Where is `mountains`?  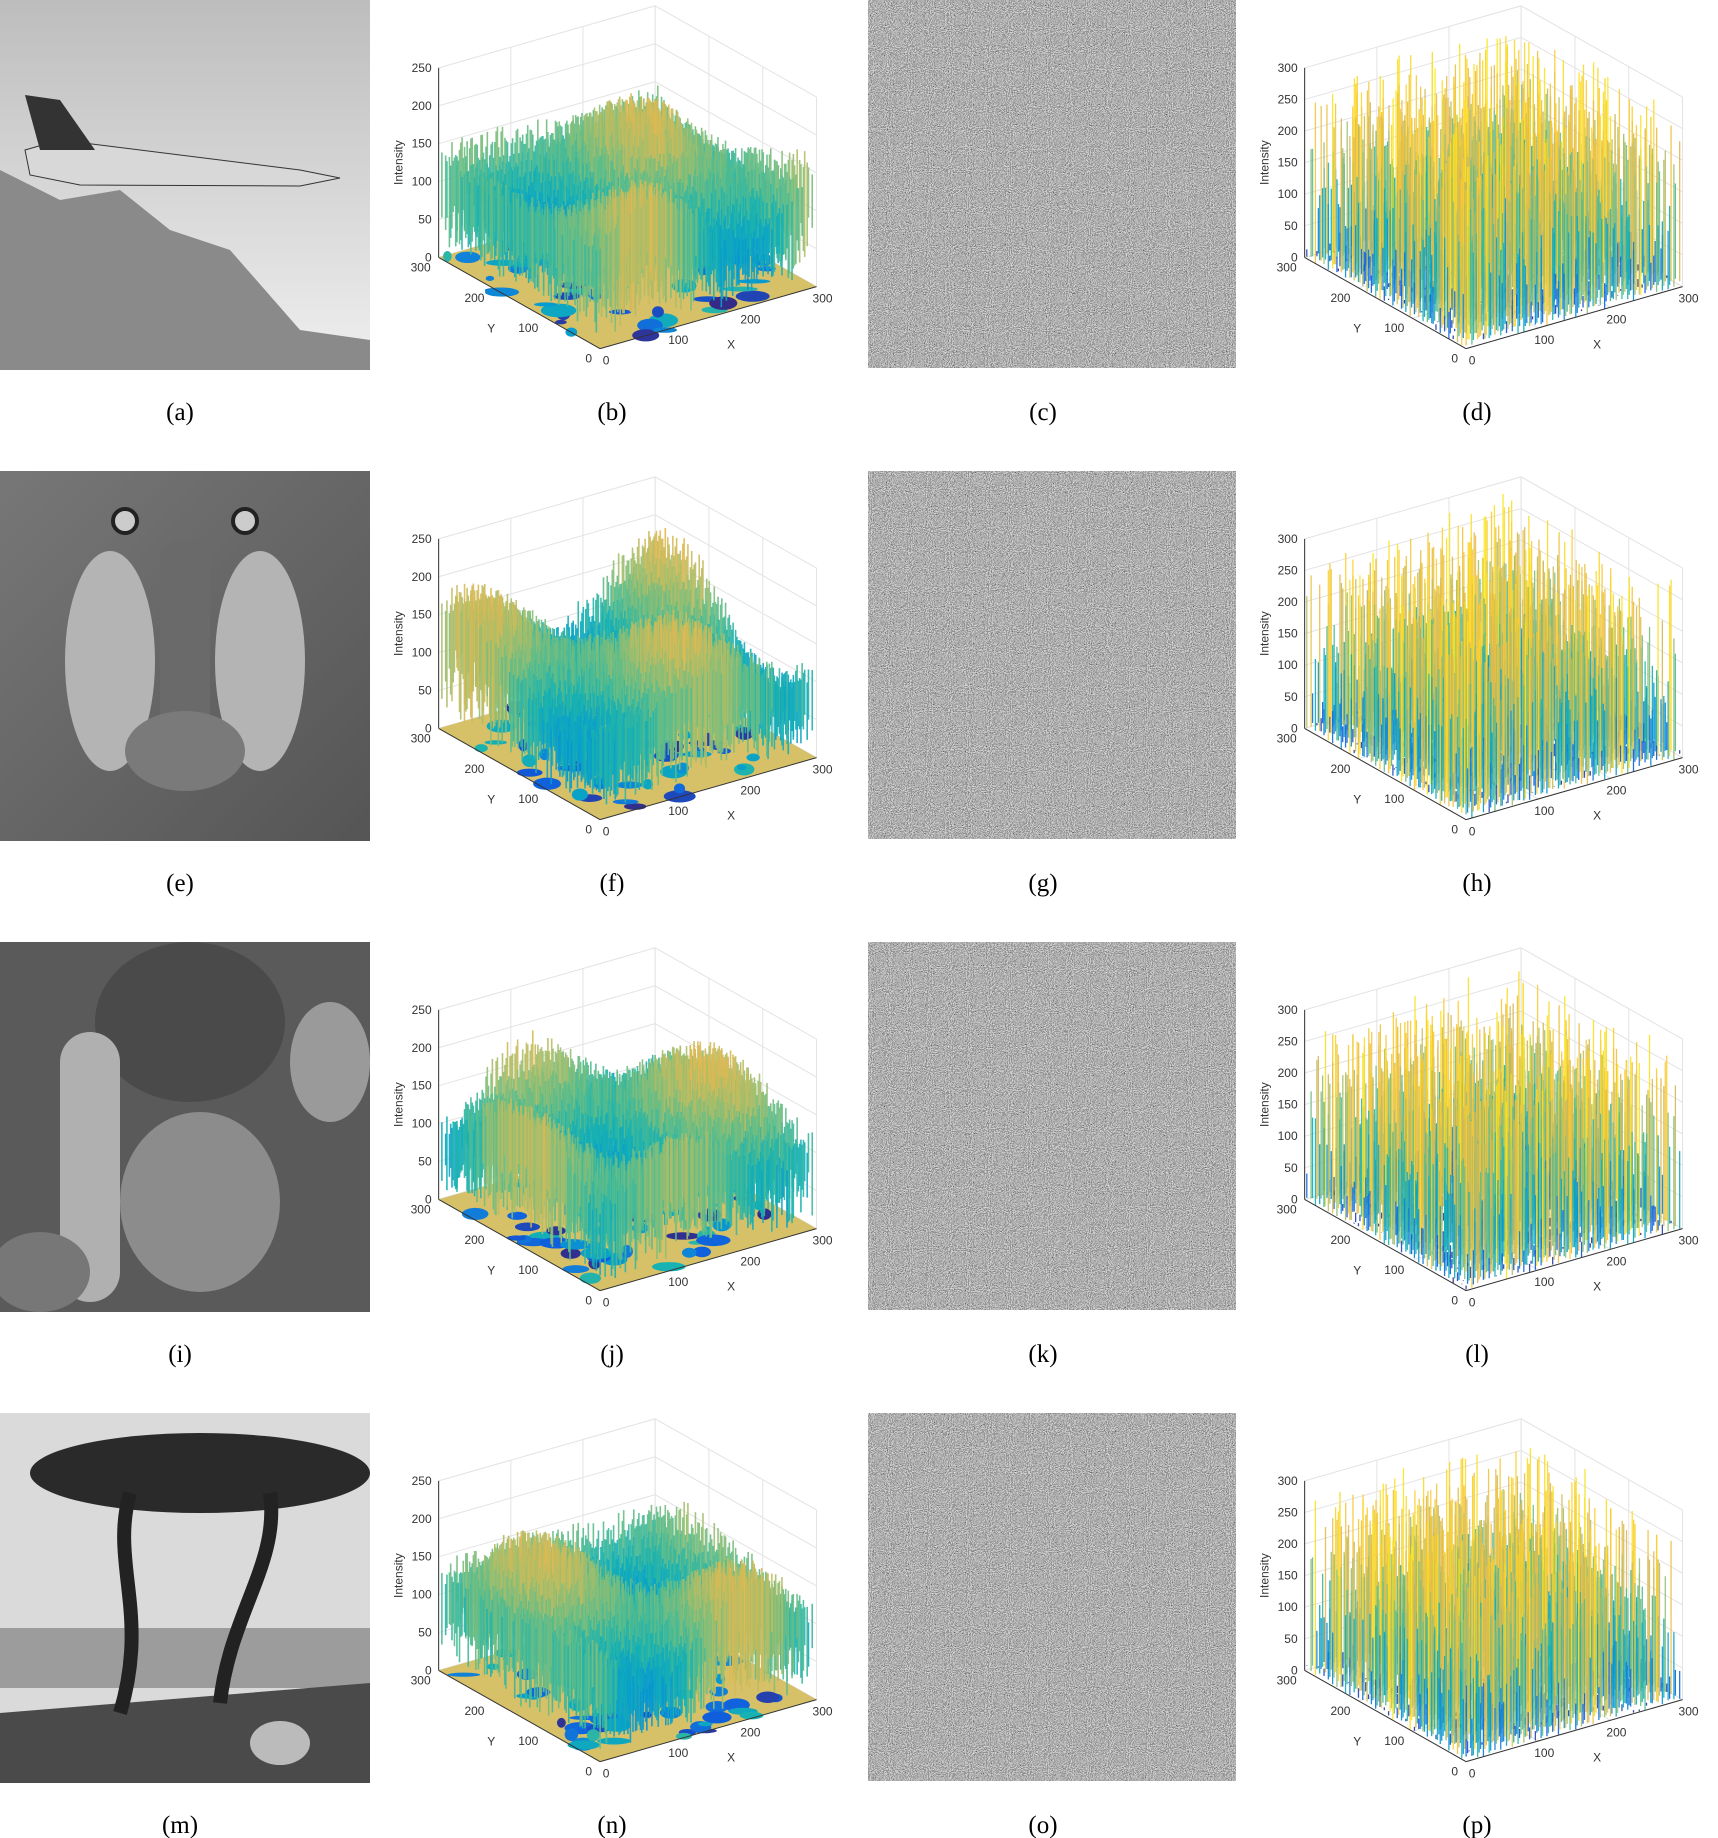 mountains is located at coordinates (185, 270).